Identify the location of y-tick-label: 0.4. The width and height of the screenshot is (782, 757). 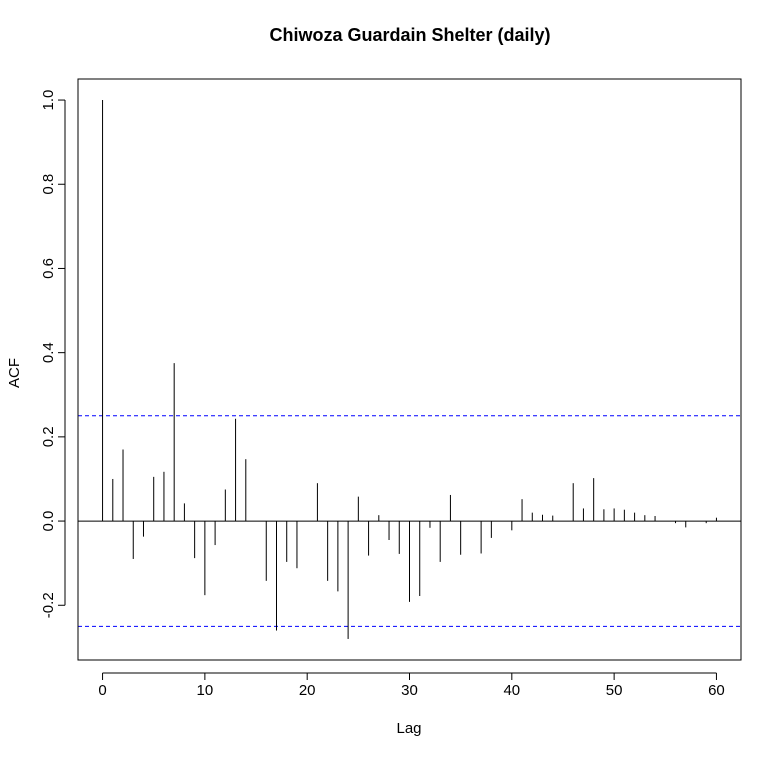
(48, 352).